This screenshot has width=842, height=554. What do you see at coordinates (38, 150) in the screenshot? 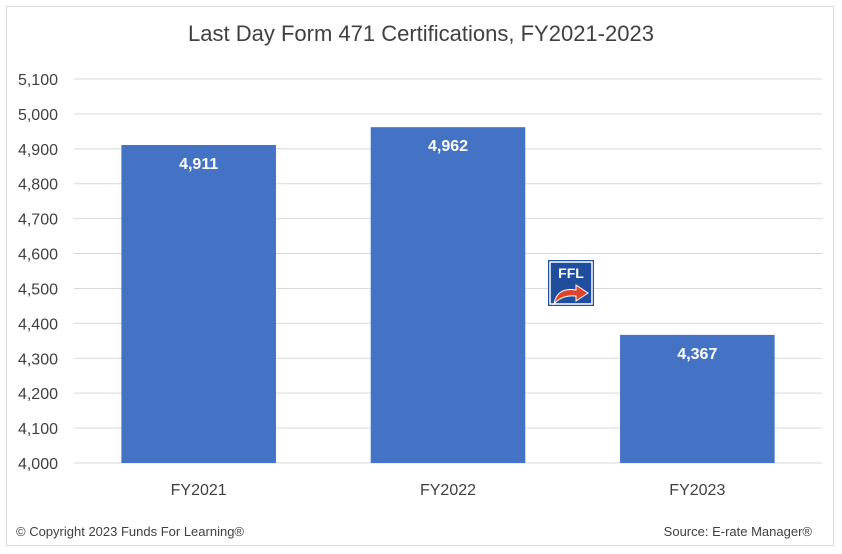
I see `y-tick-label: 4,900` at bounding box center [38, 150].